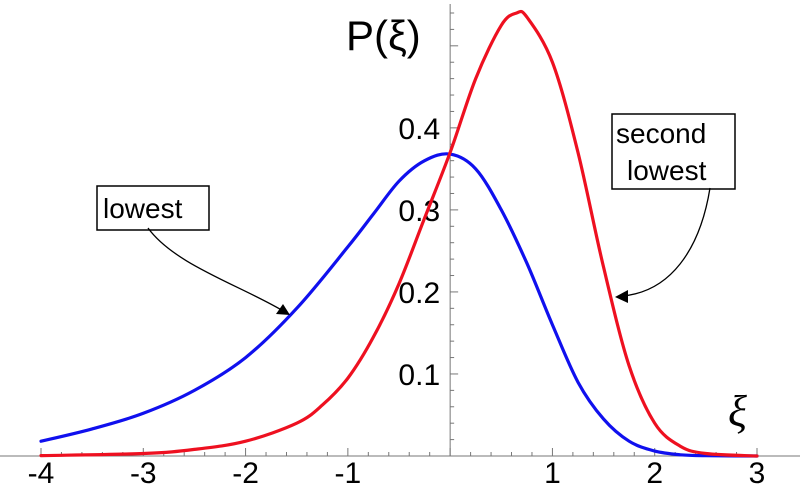 The width and height of the screenshot is (800, 497). What do you see at coordinates (143, 473) in the screenshot?
I see `x-tick-label: -3` at bounding box center [143, 473].